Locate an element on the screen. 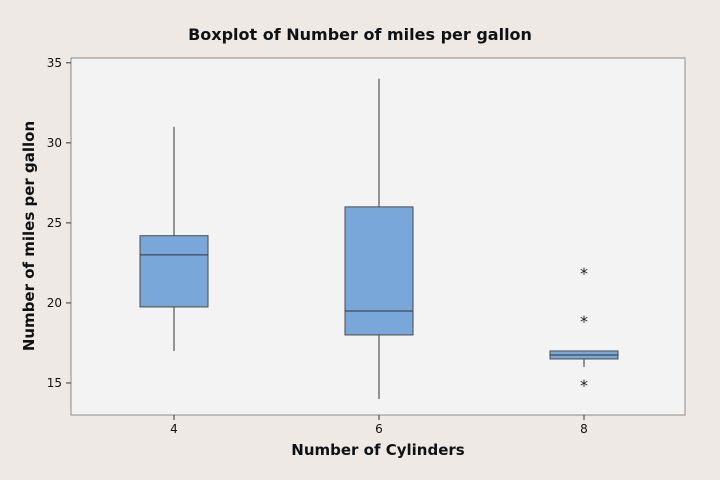  x-tick-label: 4 is located at coordinates (174, 429).